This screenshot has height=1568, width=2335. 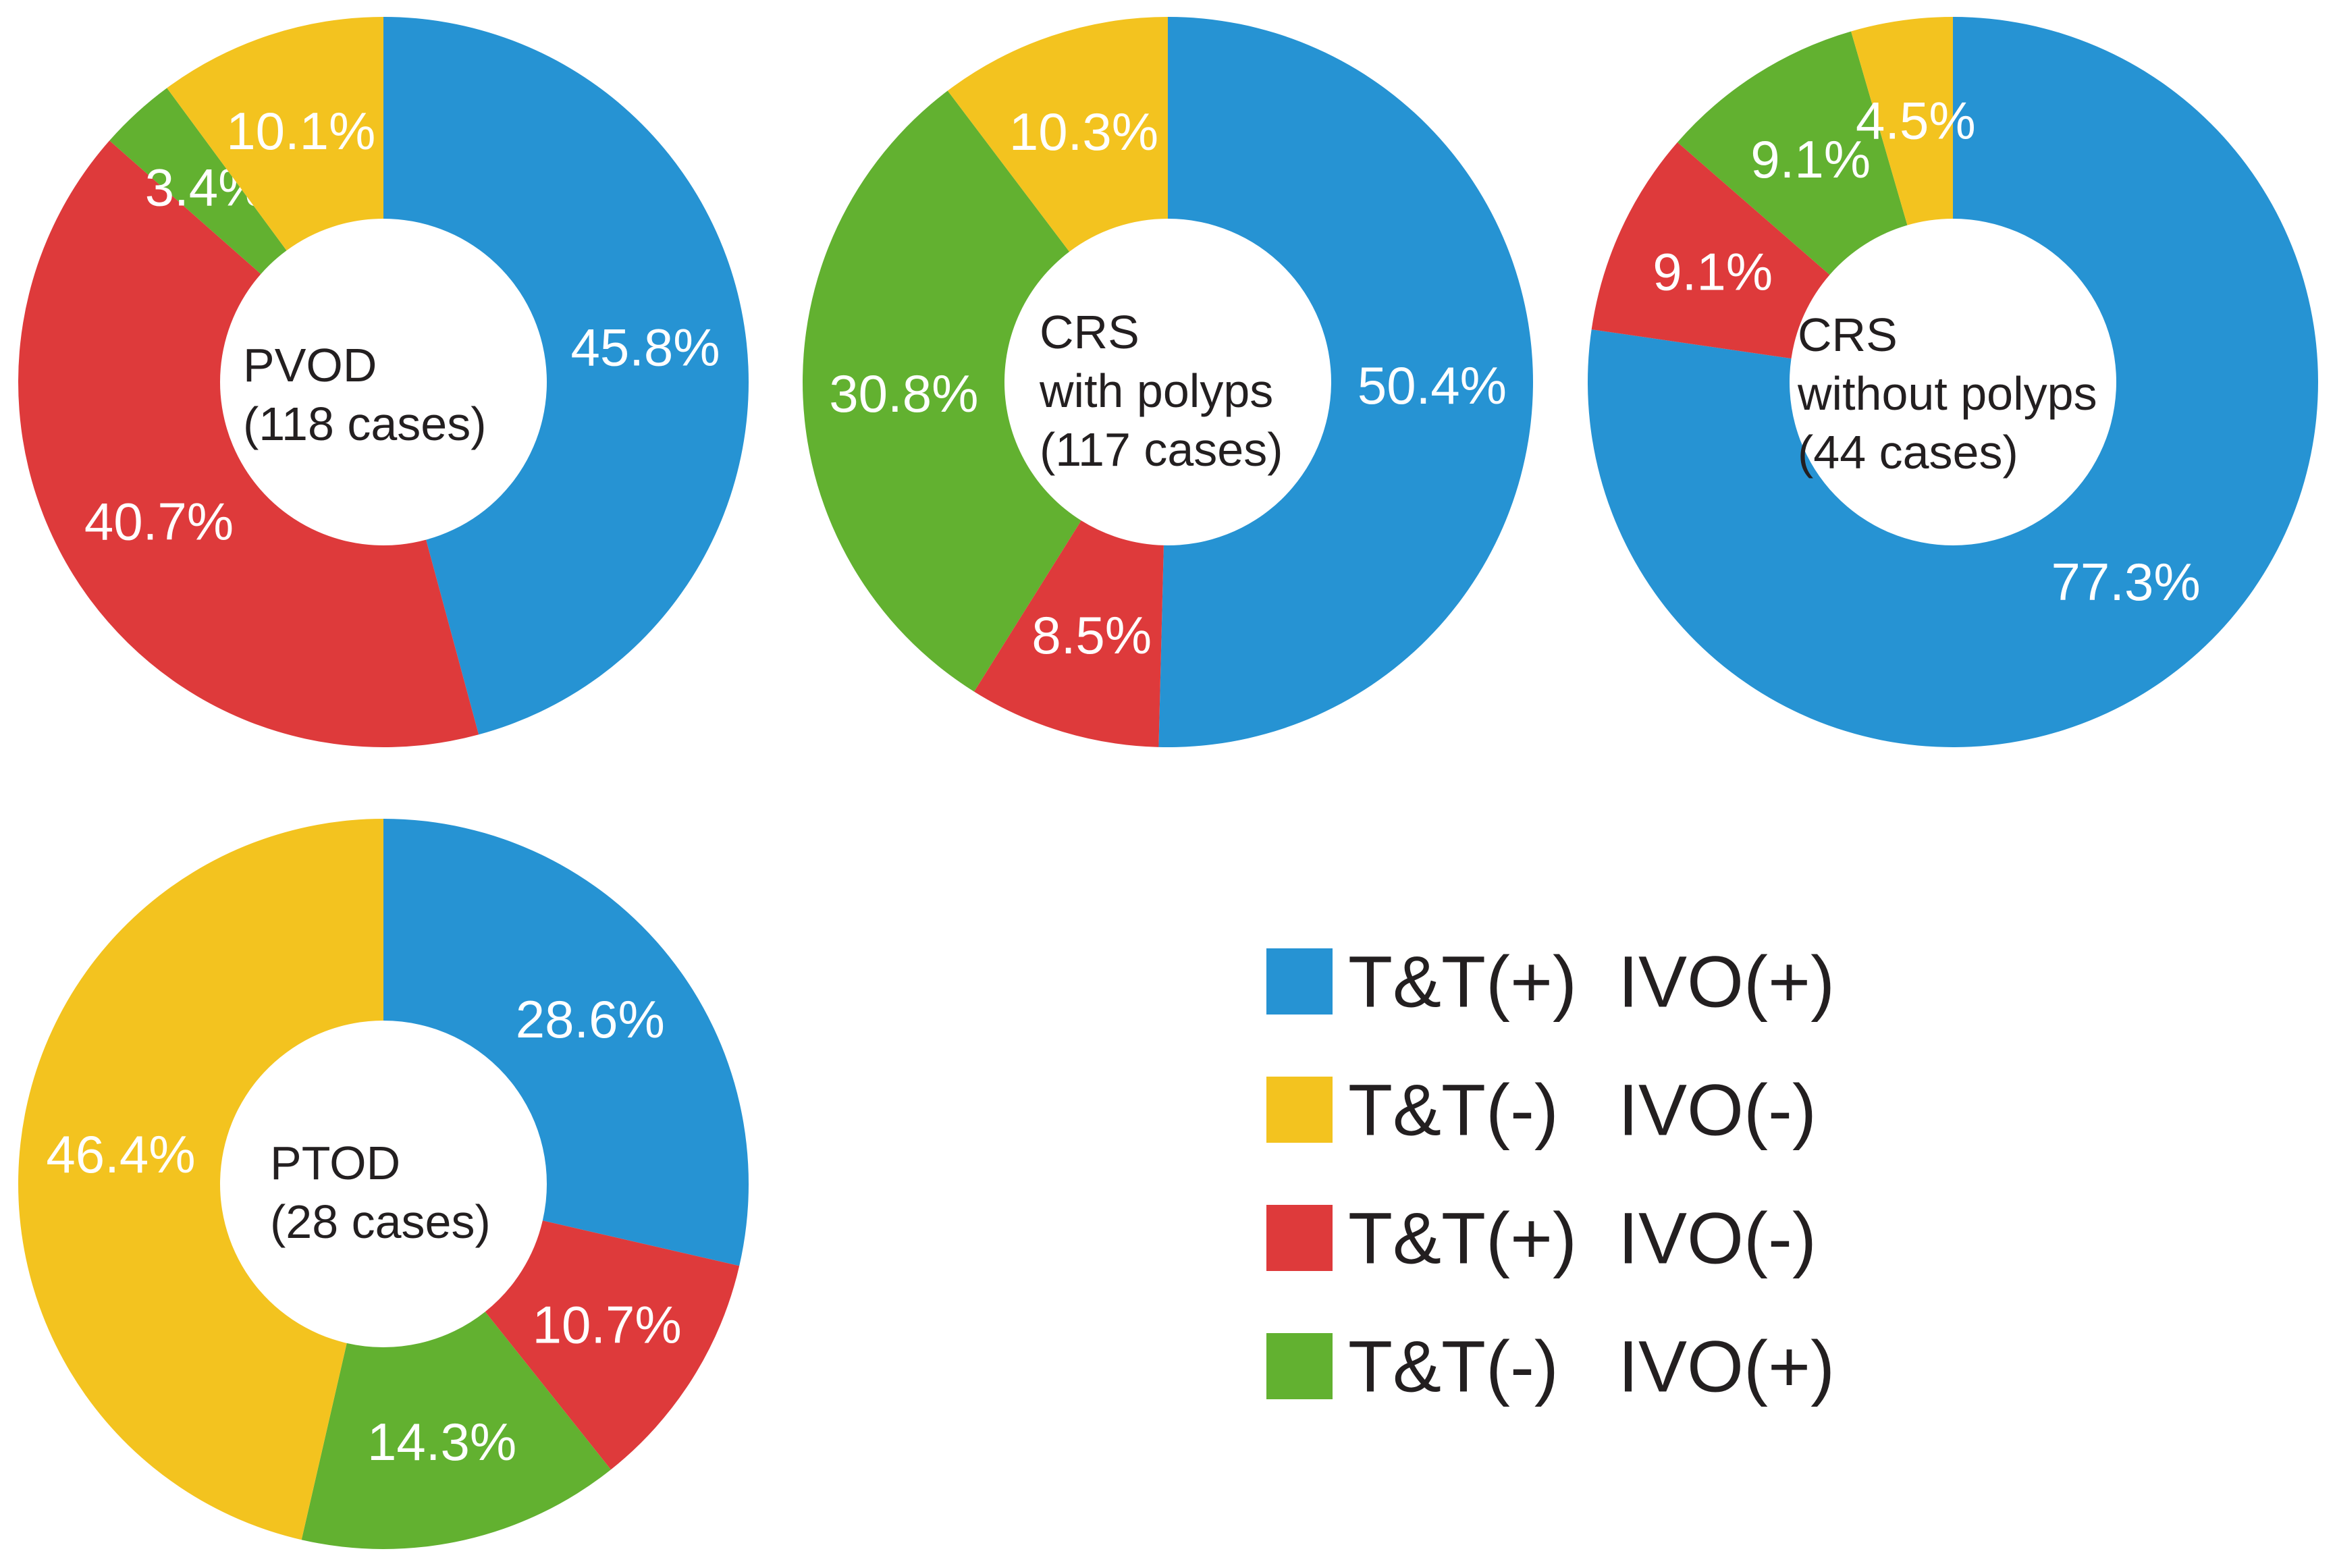 What do you see at coordinates (1916, 120) in the screenshot?
I see `slice-label: 4.5%` at bounding box center [1916, 120].